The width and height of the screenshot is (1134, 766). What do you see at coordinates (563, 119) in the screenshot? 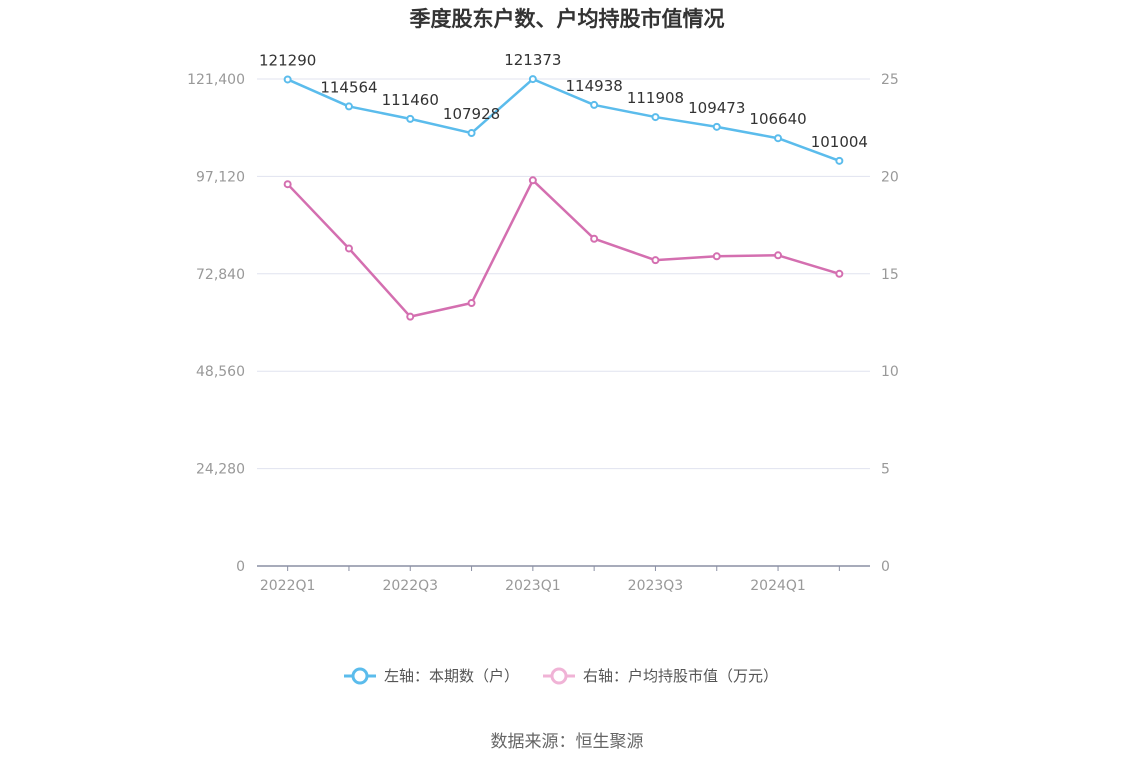
I see `series-line-left` at bounding box center [563, 119].